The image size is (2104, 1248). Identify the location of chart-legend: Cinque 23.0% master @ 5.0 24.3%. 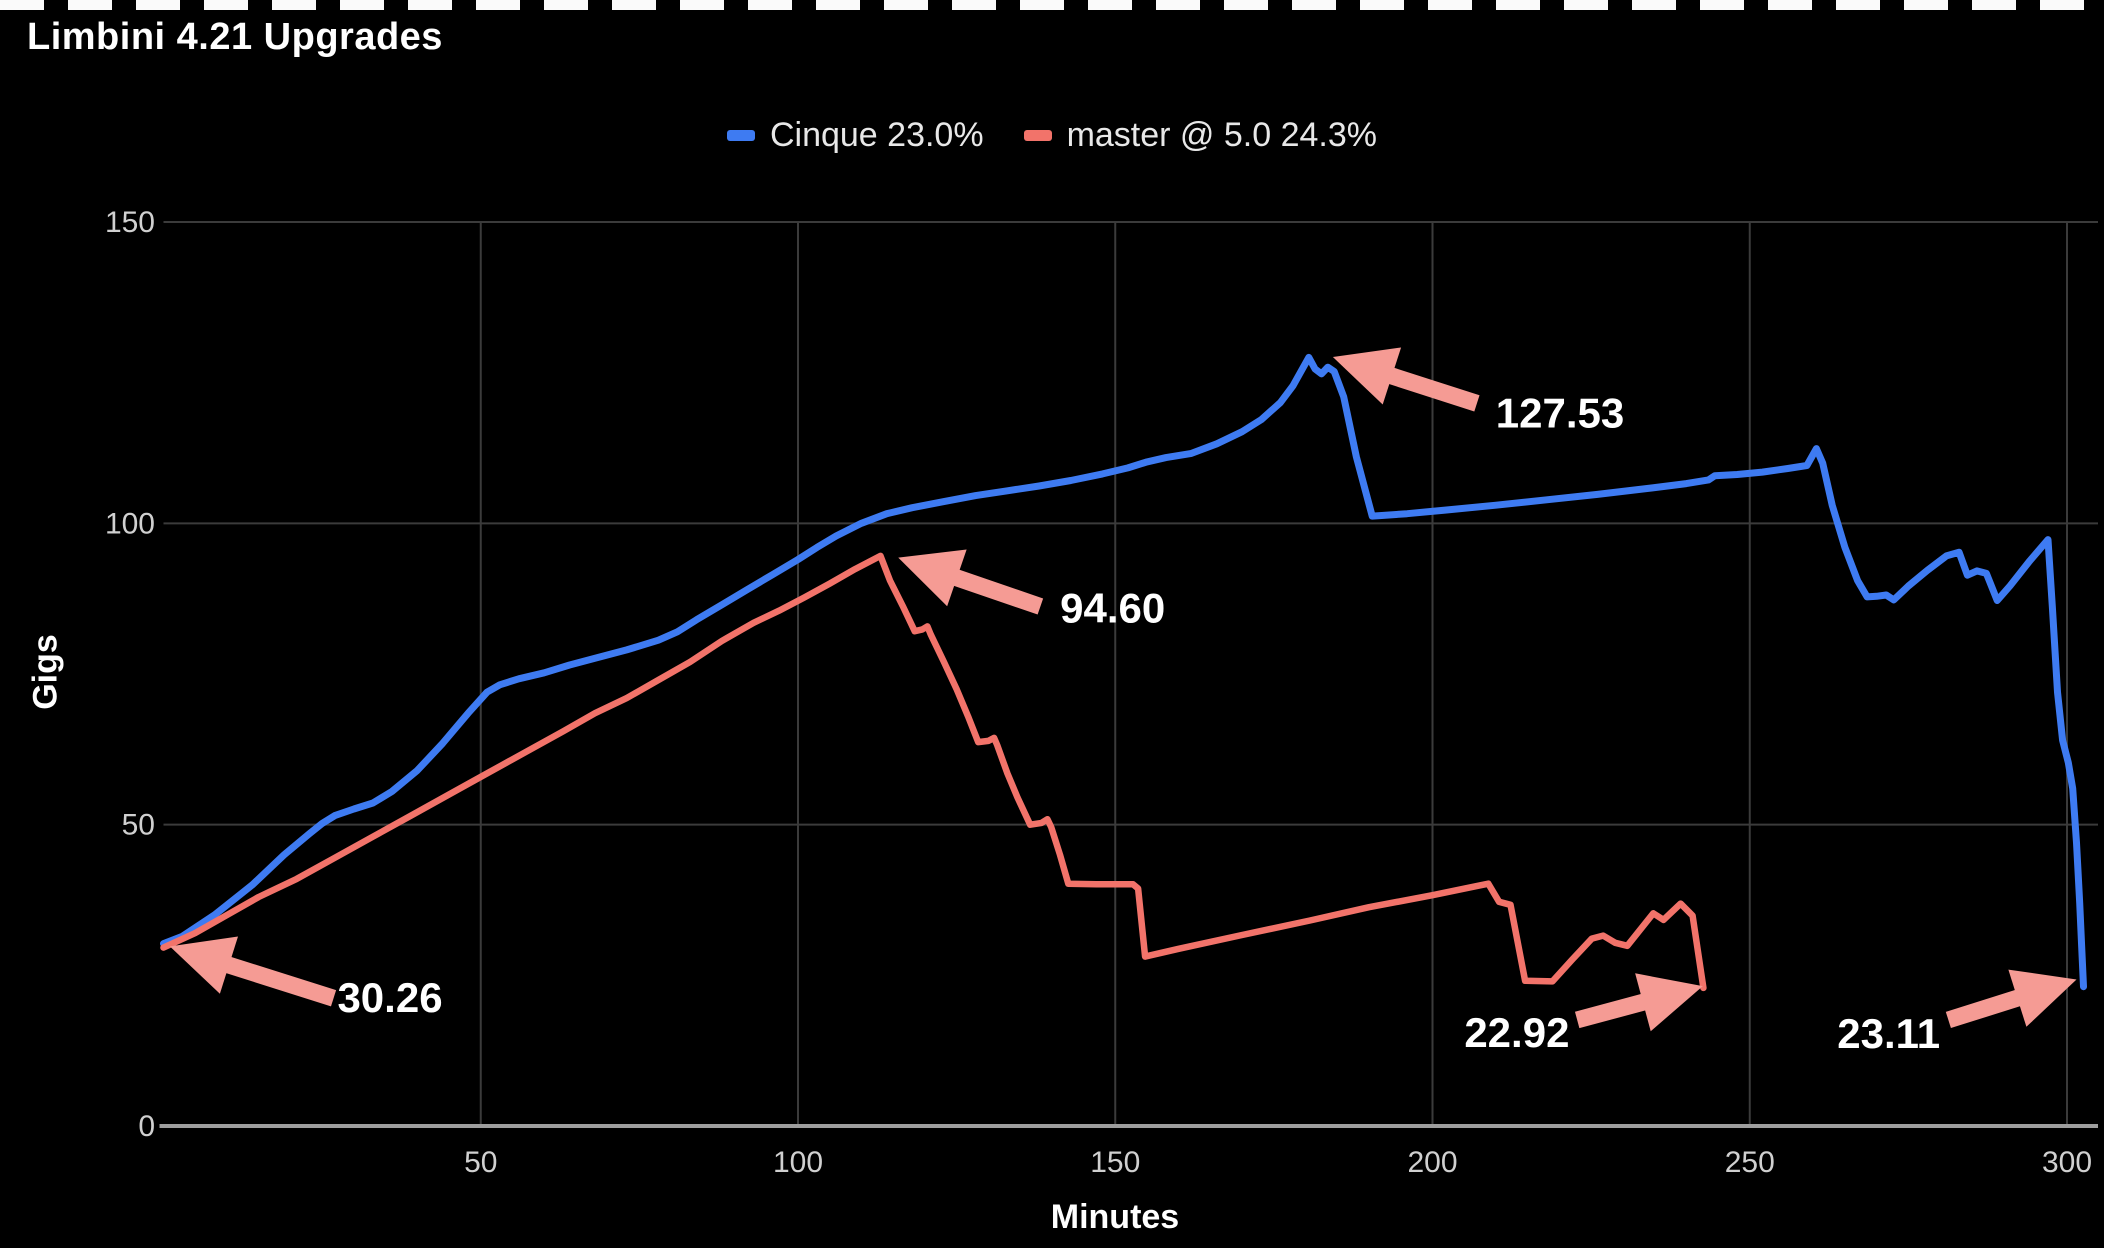
(1052, 135).